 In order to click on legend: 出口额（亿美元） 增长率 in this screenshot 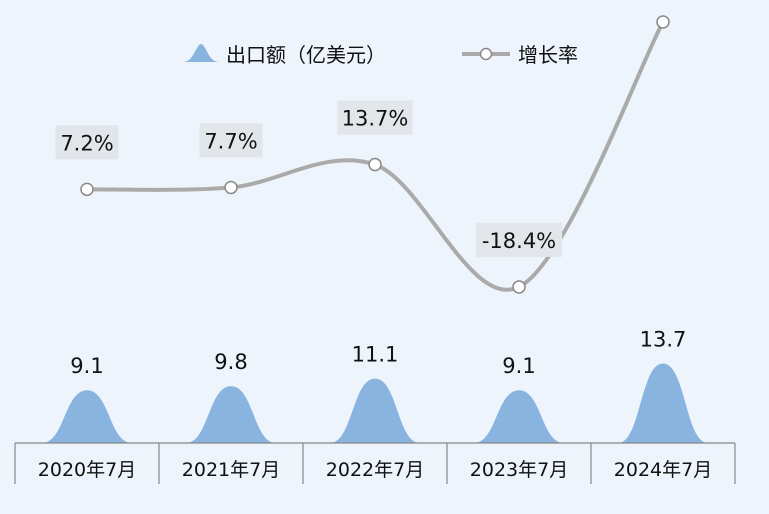, I will do `click(380, 55)`.